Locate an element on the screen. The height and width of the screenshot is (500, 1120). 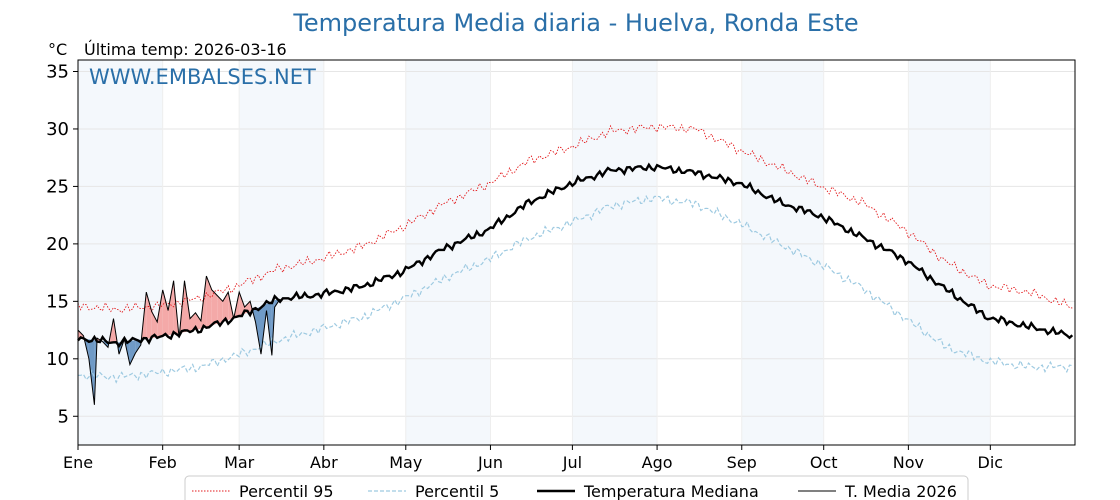
x-tick-label: Ene is located at coordinates (78, 462).